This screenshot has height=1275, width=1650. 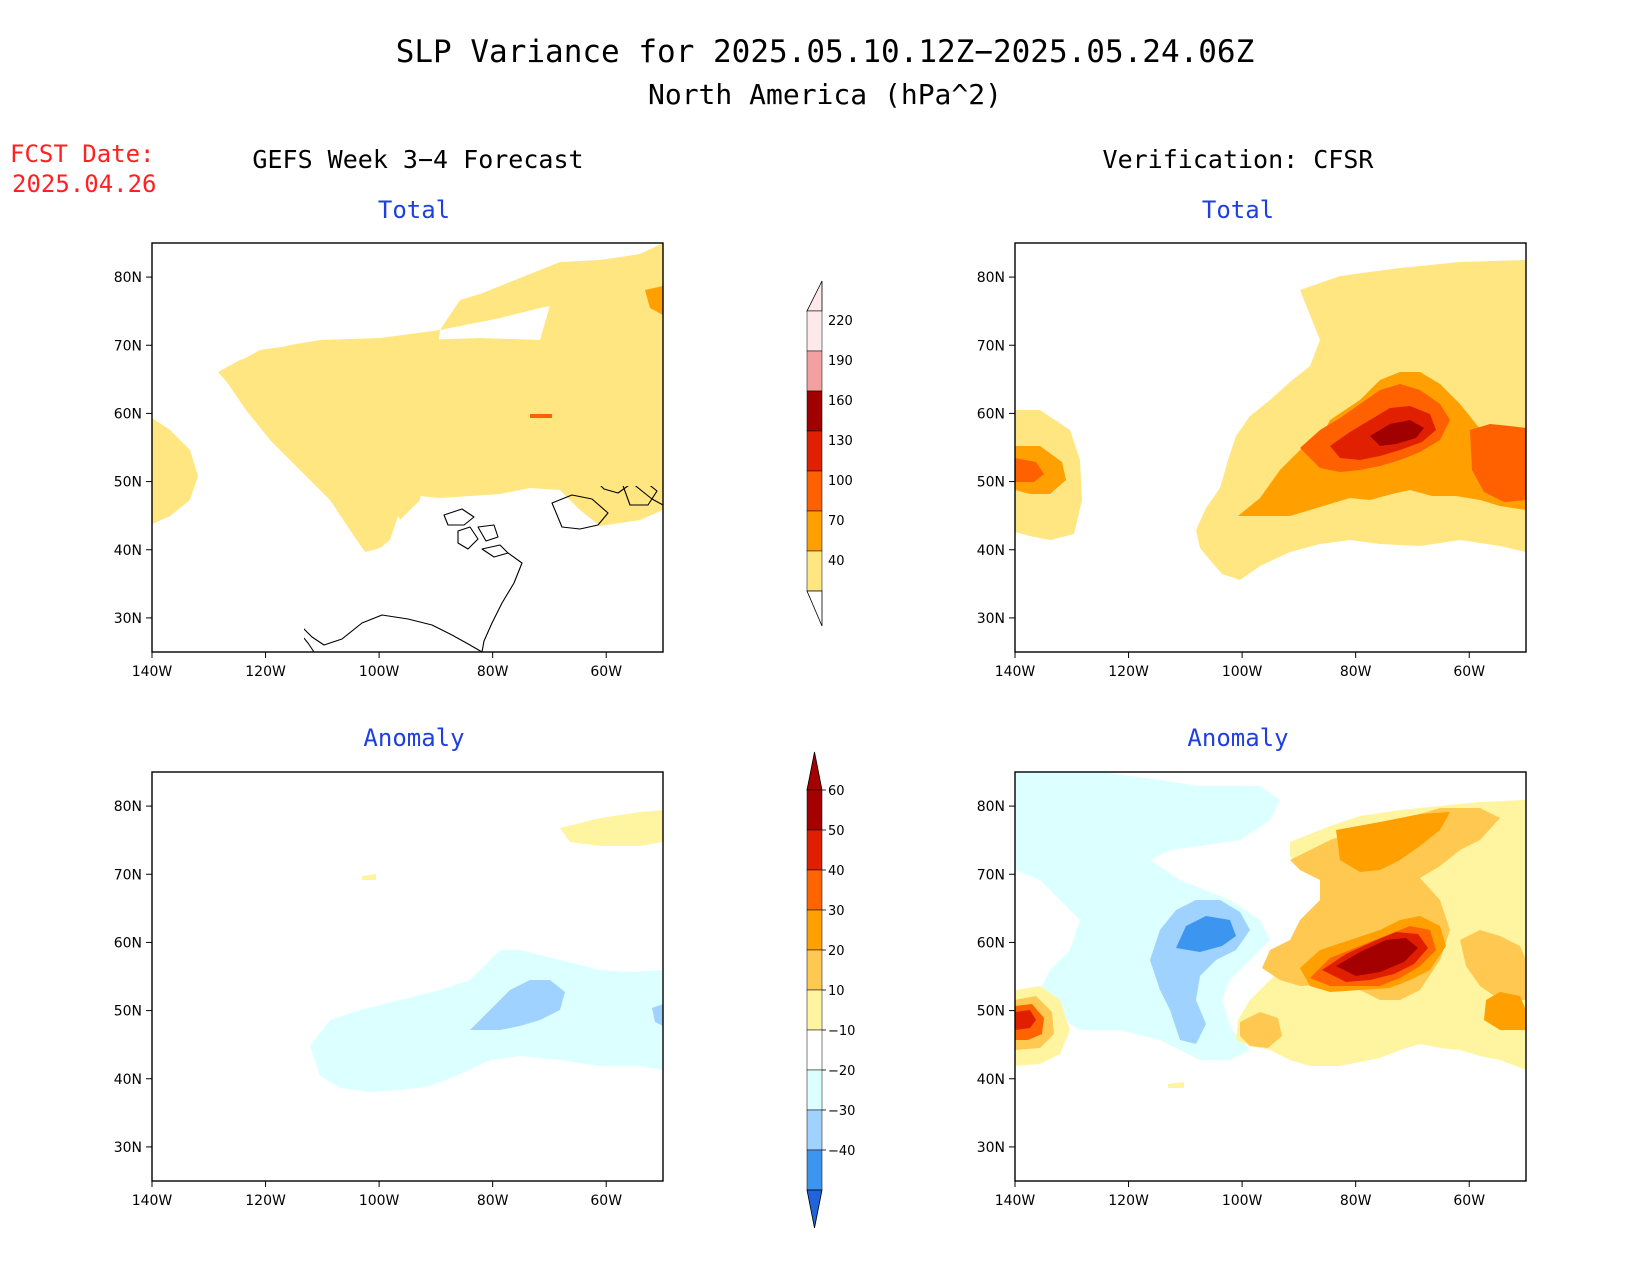 What do you see at coordinates (1237, 738) in the screenshot?
I see `panel-title-anomaly-verification: Anomaly` at bounding box center [1237, 738].